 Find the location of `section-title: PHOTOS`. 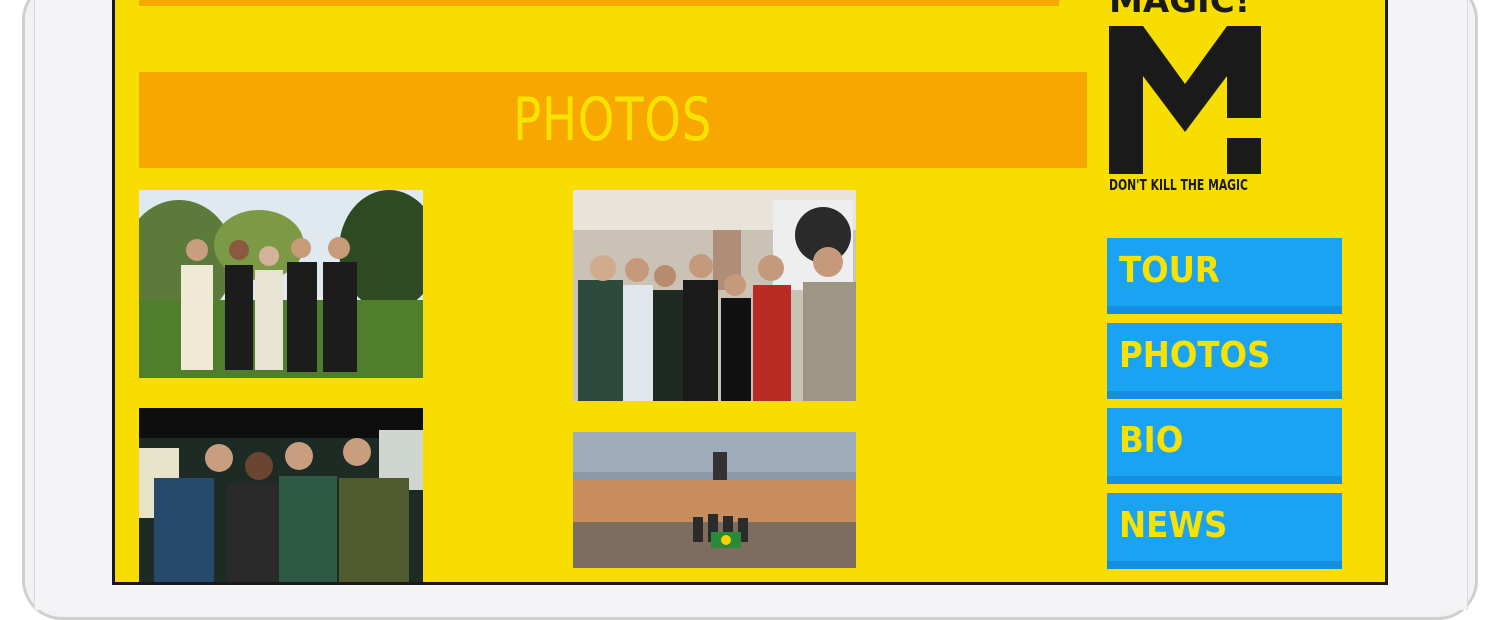

section-title: PHOTOS is located at coordinates (613, 120).